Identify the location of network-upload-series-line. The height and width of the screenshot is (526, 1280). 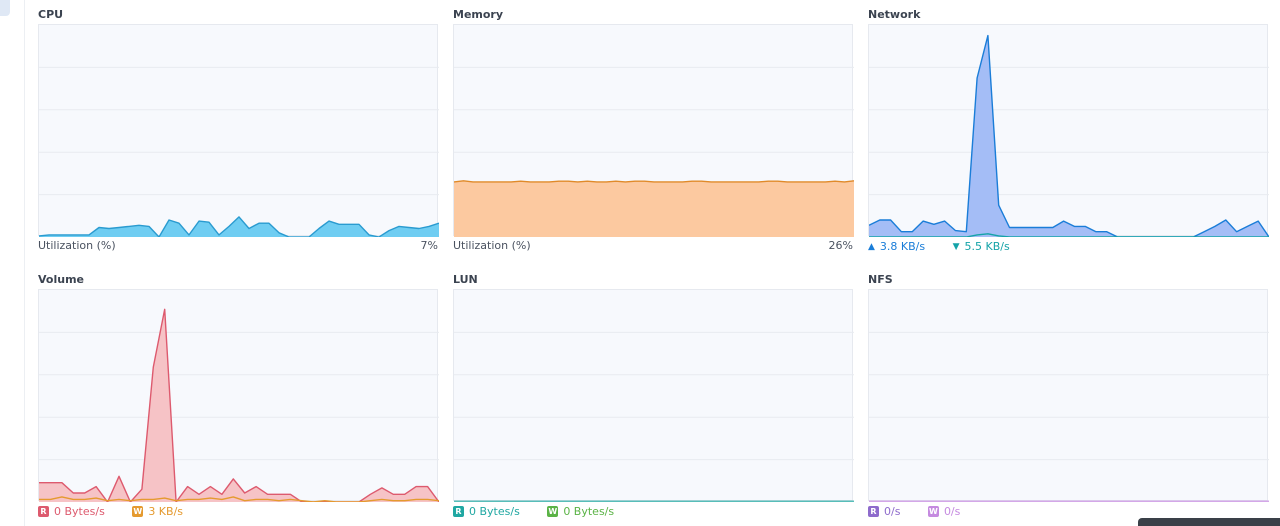
(1069, 135).